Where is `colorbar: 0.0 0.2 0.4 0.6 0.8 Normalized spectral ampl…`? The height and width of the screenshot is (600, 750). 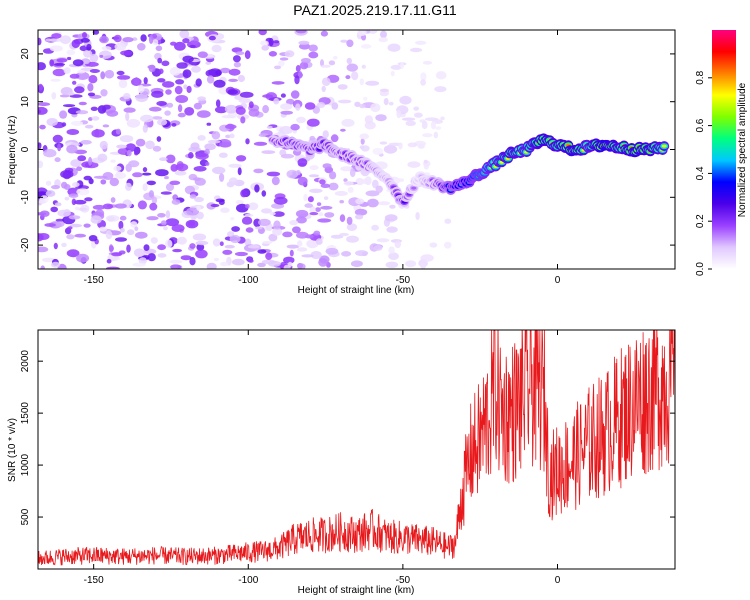
colorbar: 0.0 0.2 0.4 0.6 0.8 Normalized spectral ampl… is located at coordinates (721, 153).